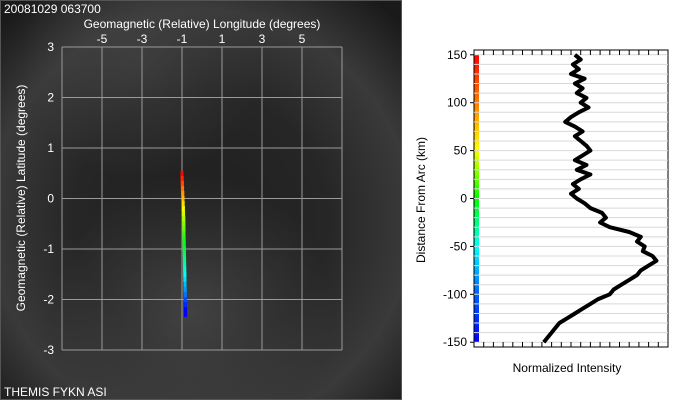  What do you see at coordinates (458, 198) in the screenshot?
I see `profile-ticks: 150 100 50 0 -50 -100 -150` at bounding box center [458, 198].